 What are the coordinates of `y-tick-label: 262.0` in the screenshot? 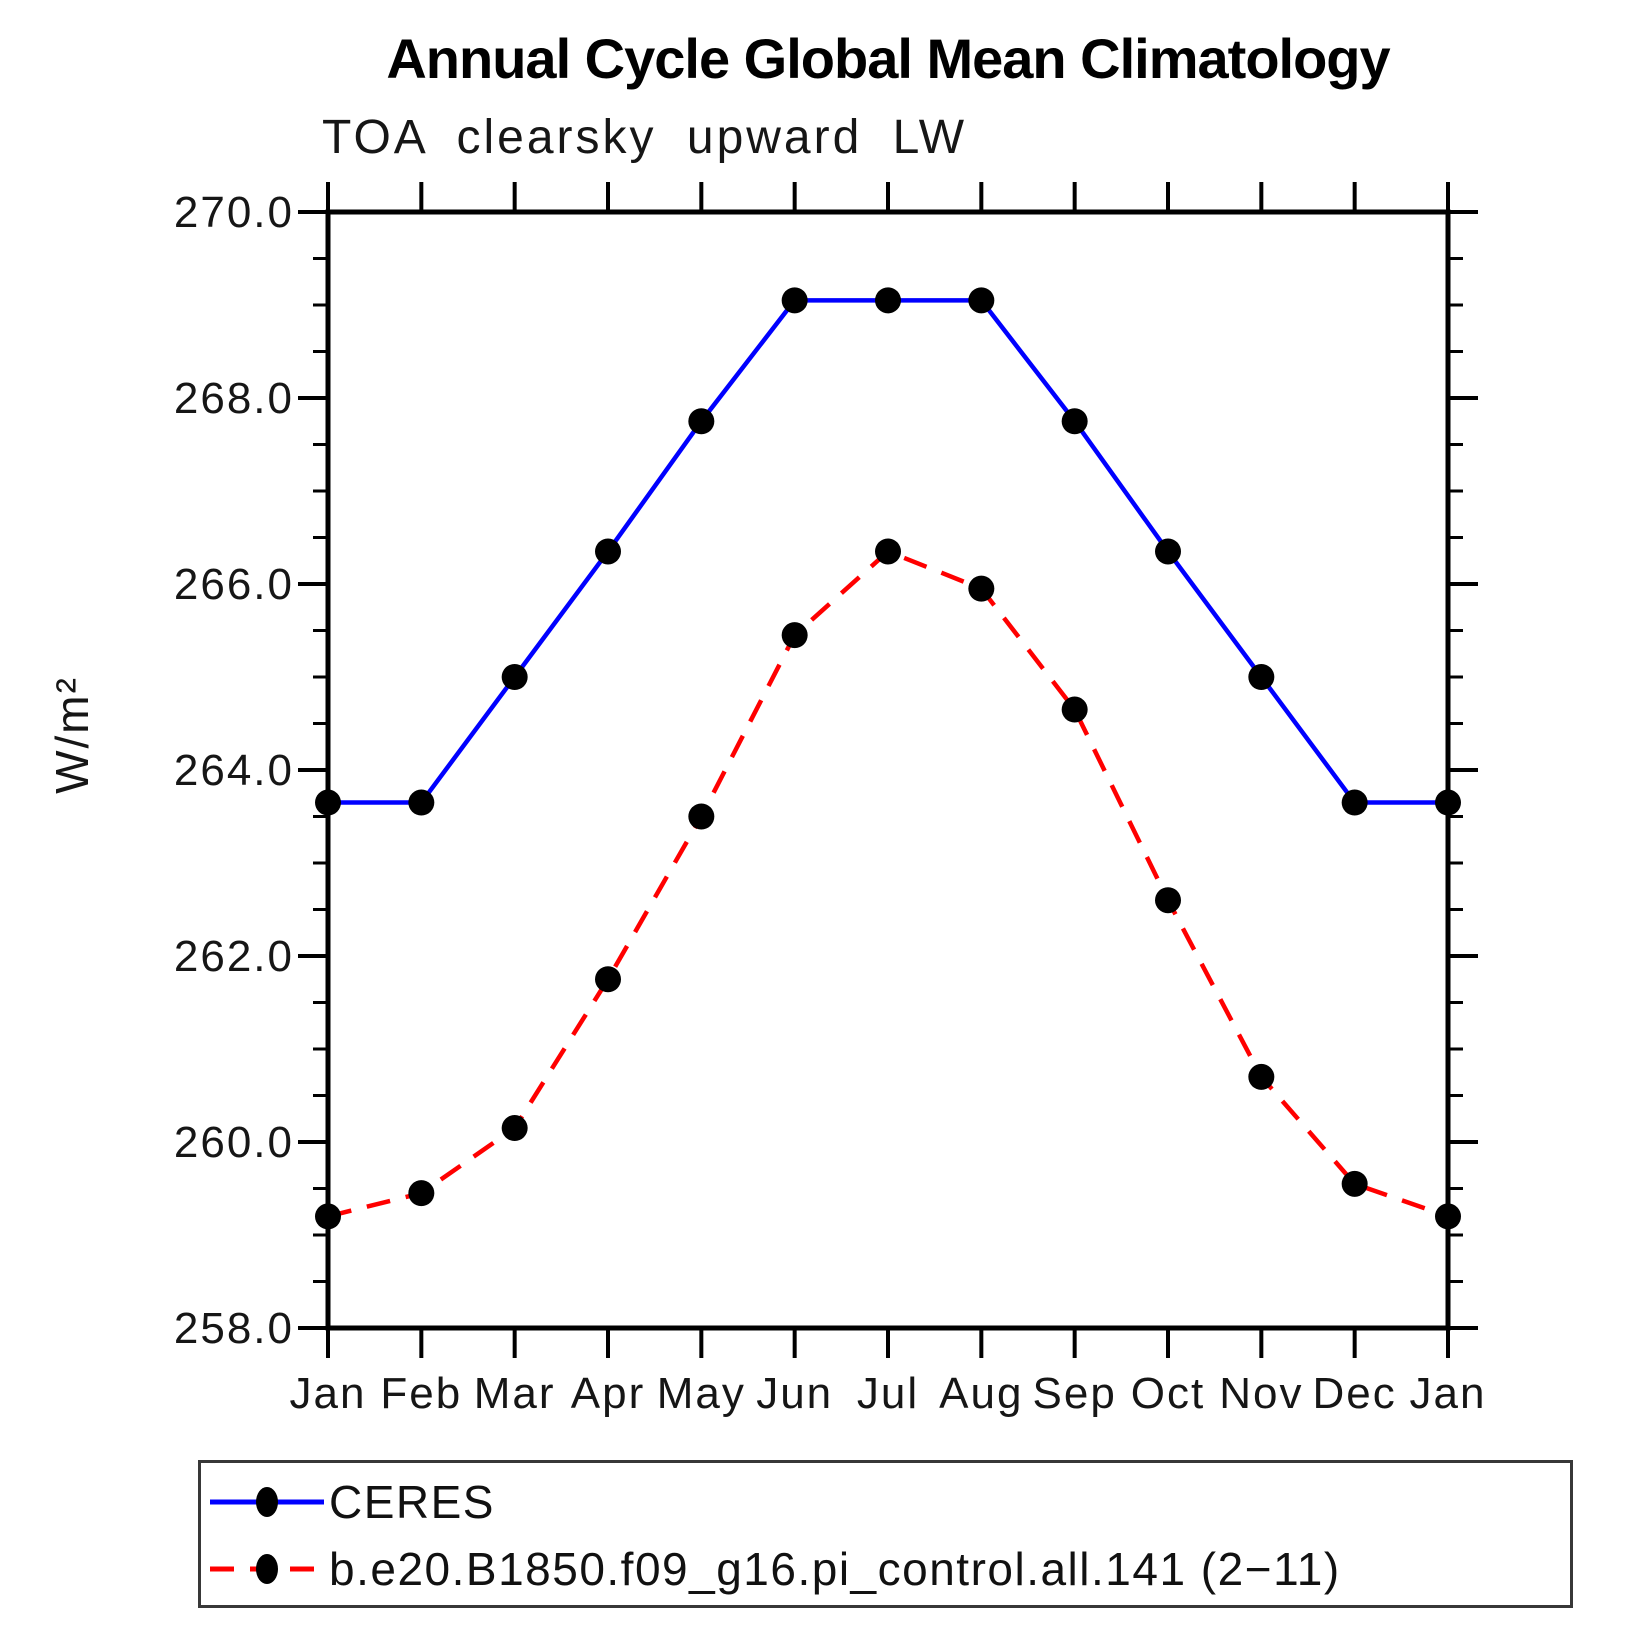 It's located at (234, 956).